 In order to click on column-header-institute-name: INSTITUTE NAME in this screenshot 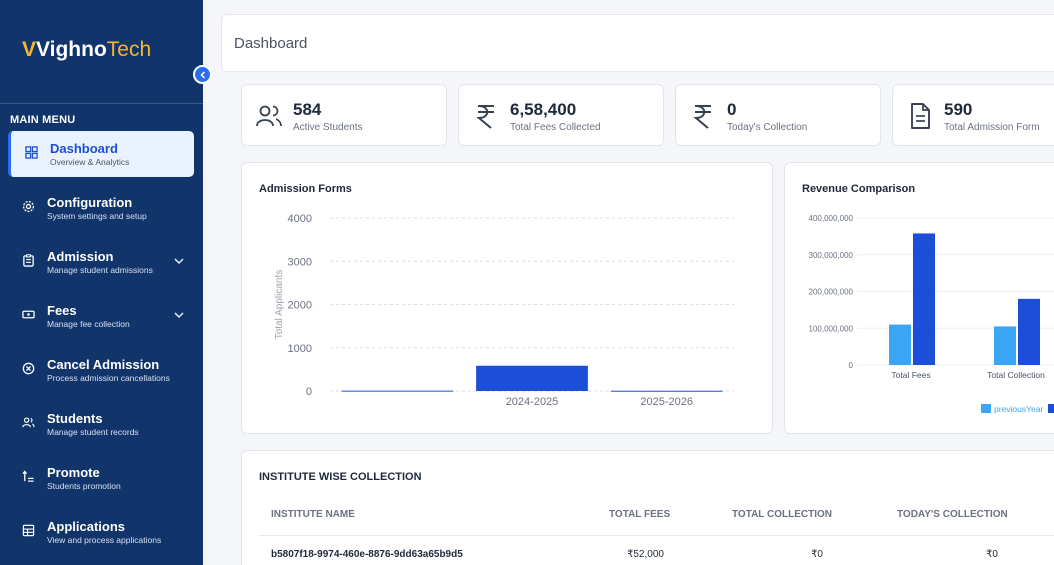, I will do `click(313, 514)`.